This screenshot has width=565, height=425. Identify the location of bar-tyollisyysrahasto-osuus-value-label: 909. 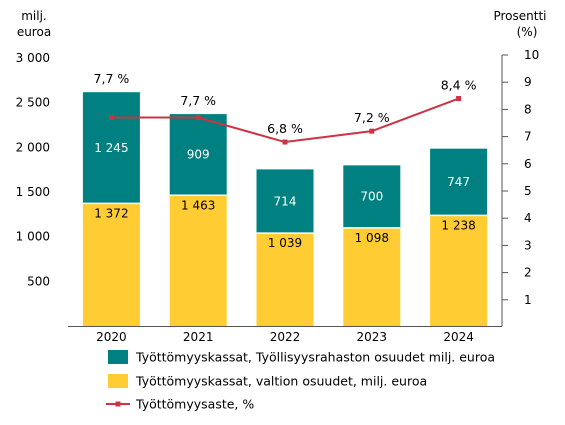
(198, 155).